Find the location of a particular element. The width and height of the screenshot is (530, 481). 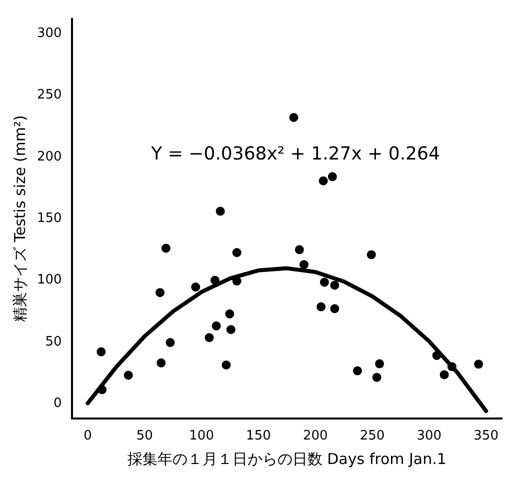

y-tick-label: 300 is located at coordinates (49, 33).